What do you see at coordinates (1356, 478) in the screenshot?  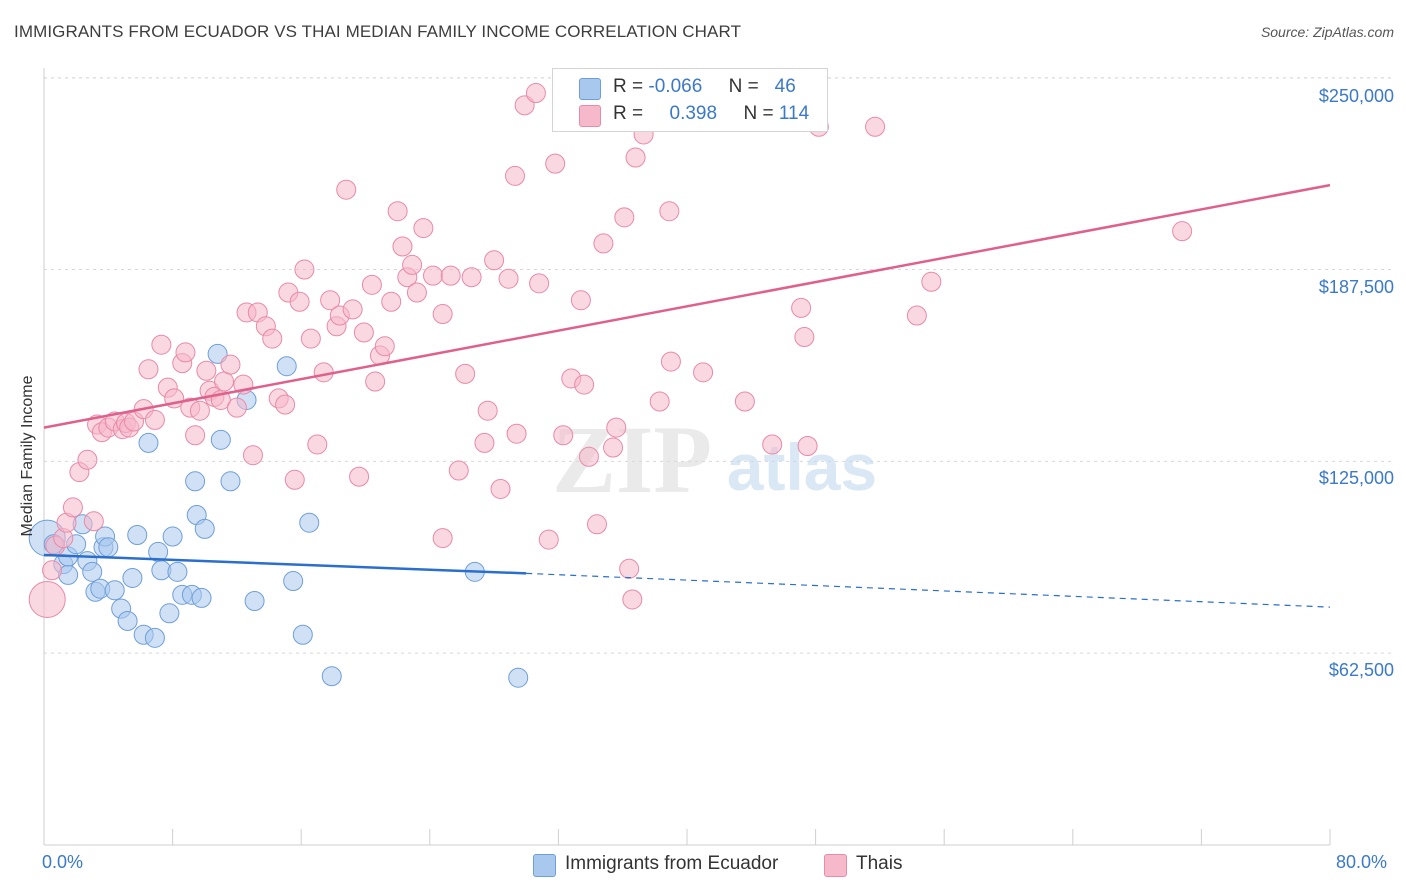 I see `y-tick-label: $125,000` at bounding box center [1356, 478].